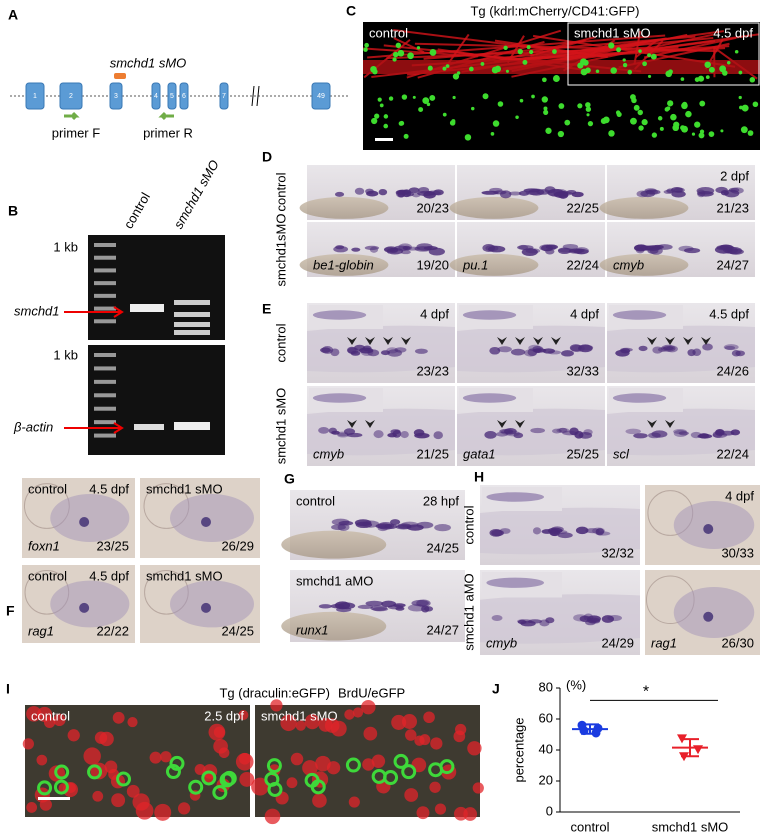 This screenshot has height=839, width=764. What do you see at coordinates (732, 207) in the screenshot?
I see `text: 21/23` at bounding box center [732, 207].